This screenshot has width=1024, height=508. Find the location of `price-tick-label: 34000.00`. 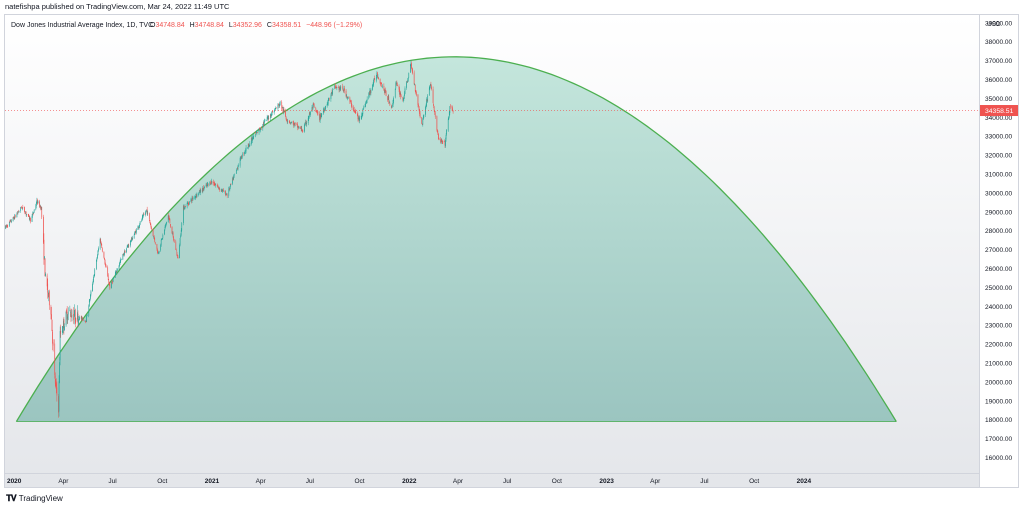

price-tick-label: 34000.00 is located at coordinates (998, 118).